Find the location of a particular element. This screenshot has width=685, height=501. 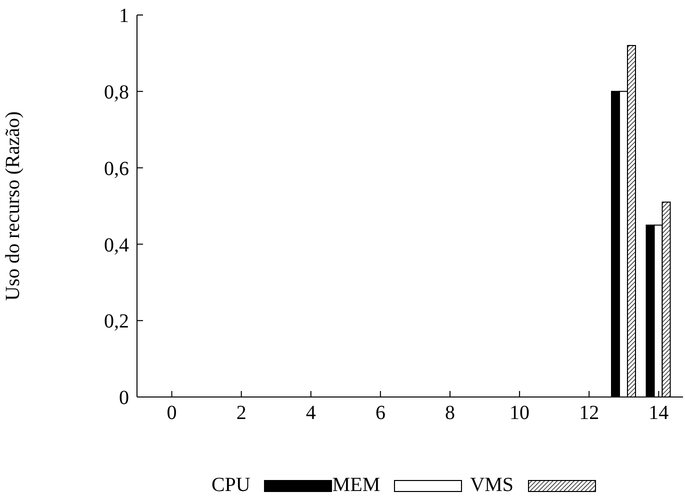

y-tick-label: 0,2 is located at coordinates (116, 321).